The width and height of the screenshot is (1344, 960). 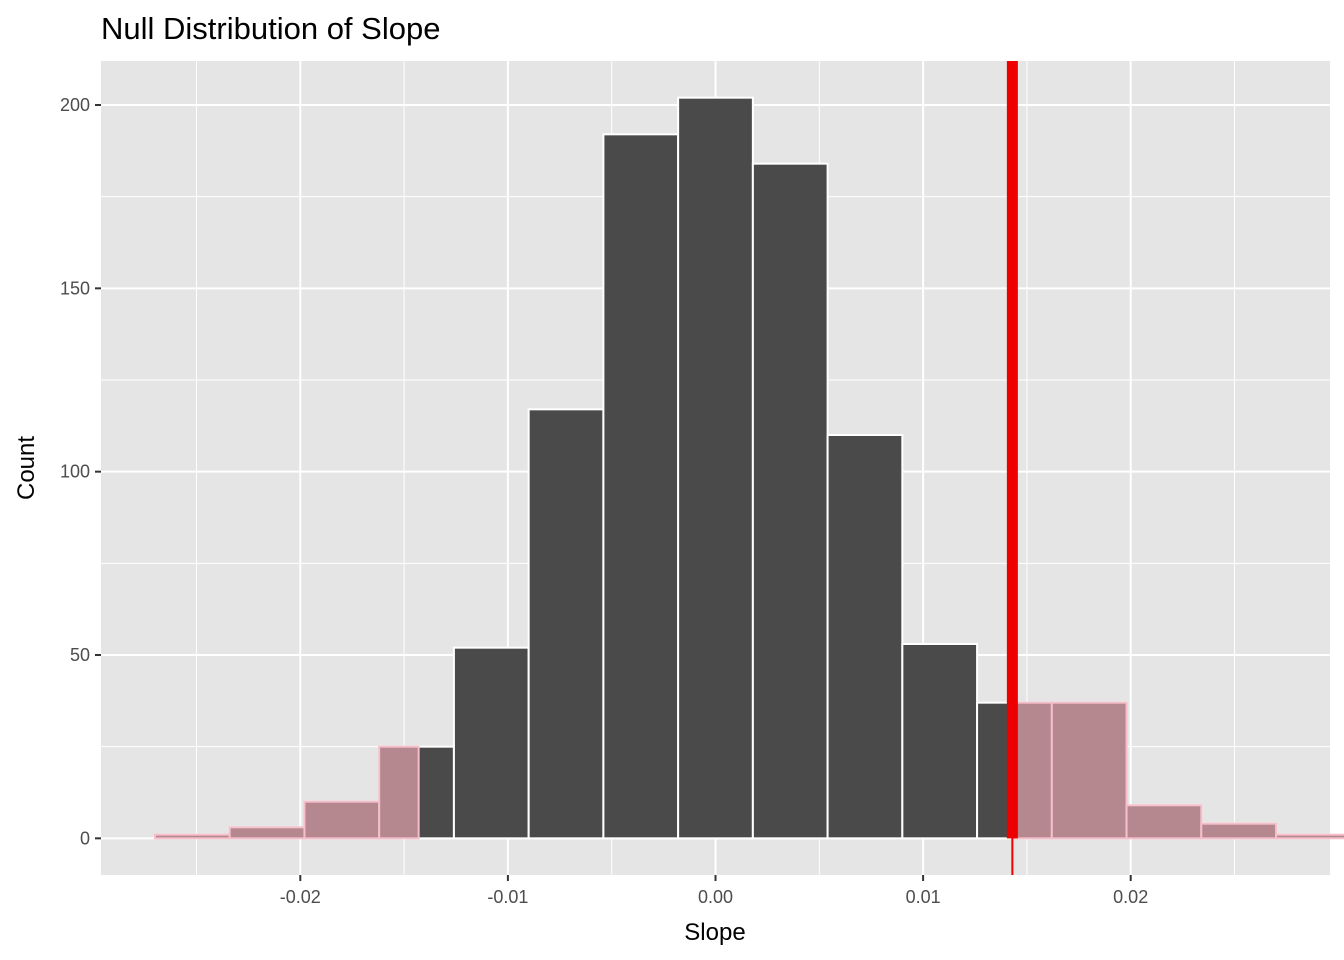 What do you see at coordinates (1130, 897) in the screenshot?
I see `x-tick-label: 0.02` at bounding box center [1130, 897].